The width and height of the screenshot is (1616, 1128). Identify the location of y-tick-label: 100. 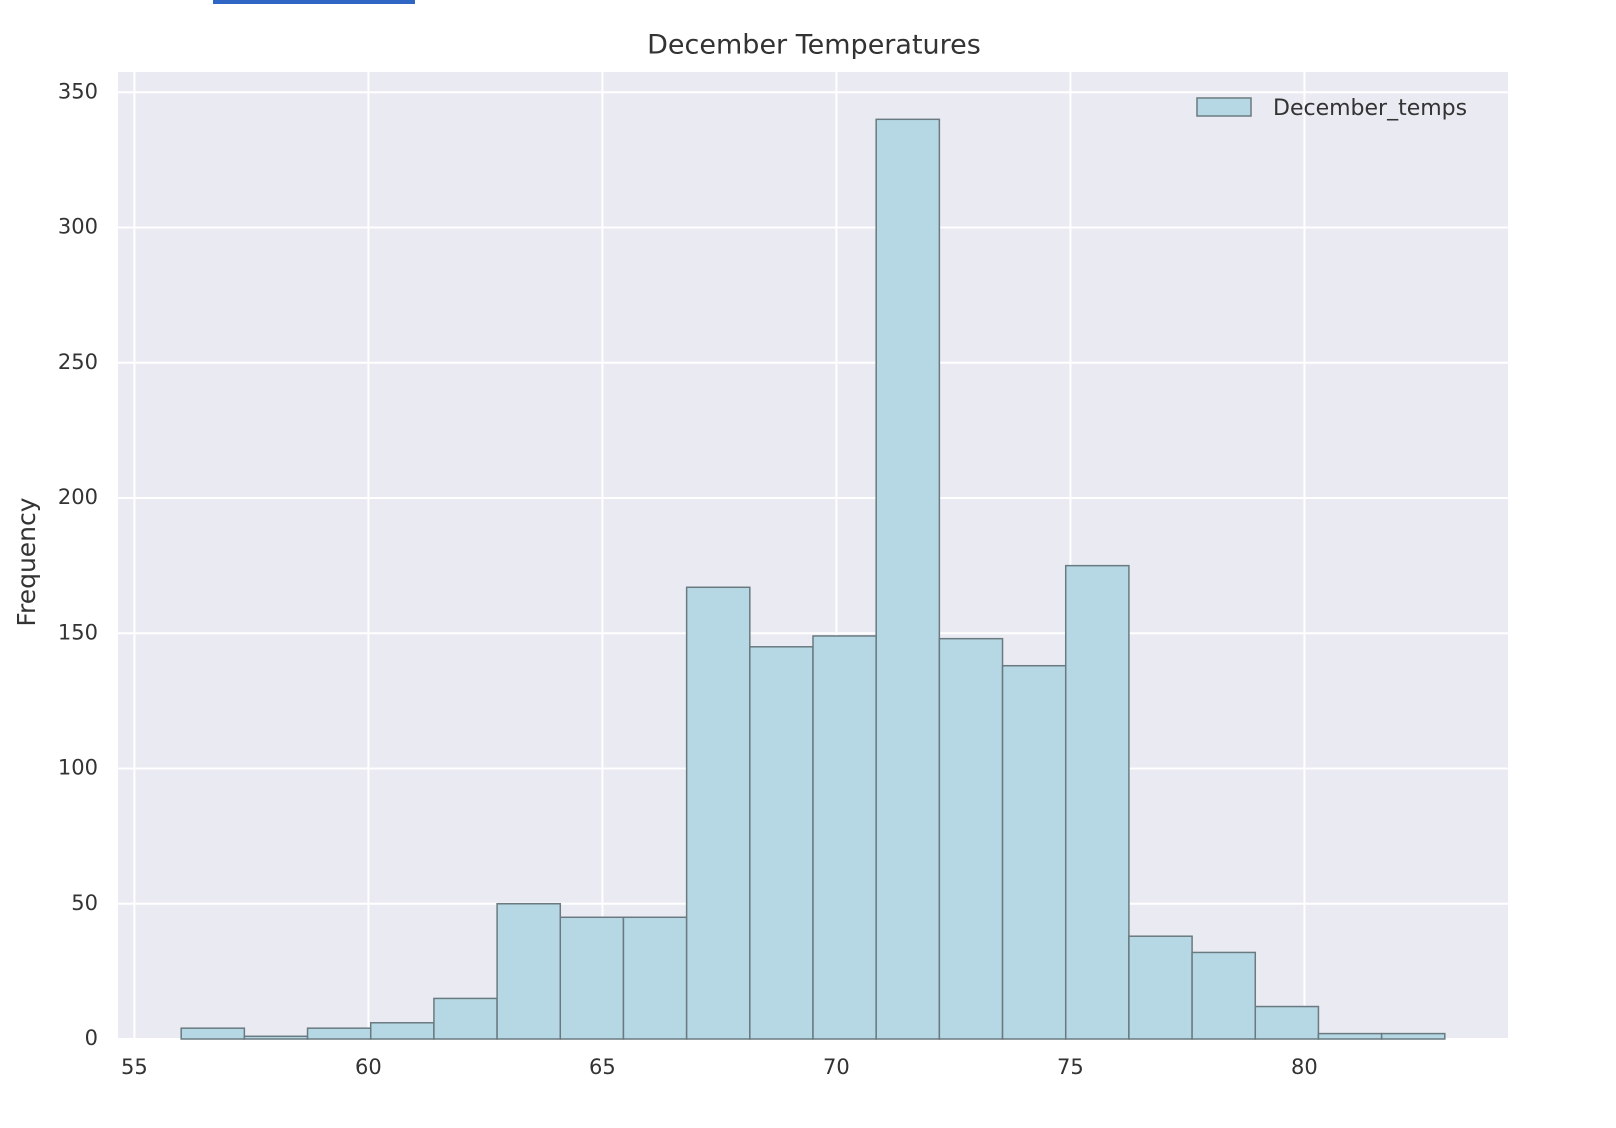
(78, 768).